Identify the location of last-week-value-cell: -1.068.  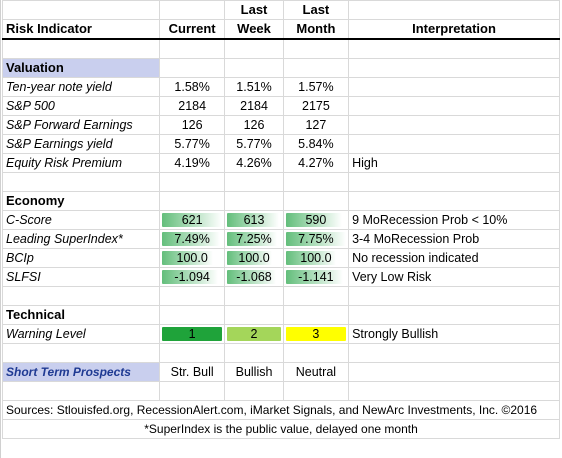
(254, 277).